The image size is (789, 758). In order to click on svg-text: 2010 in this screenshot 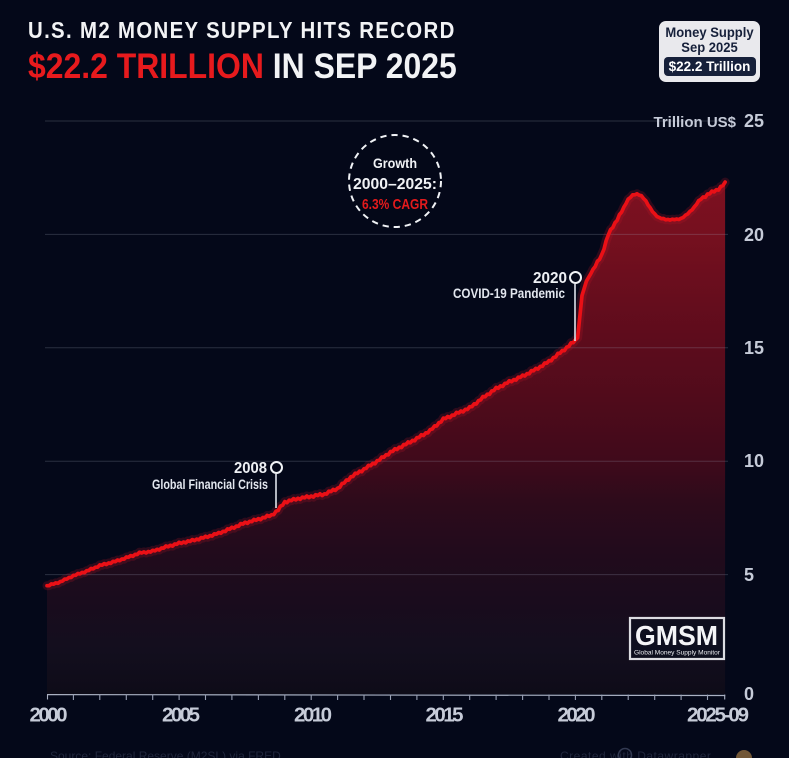, I will do `click(313, 715)`.